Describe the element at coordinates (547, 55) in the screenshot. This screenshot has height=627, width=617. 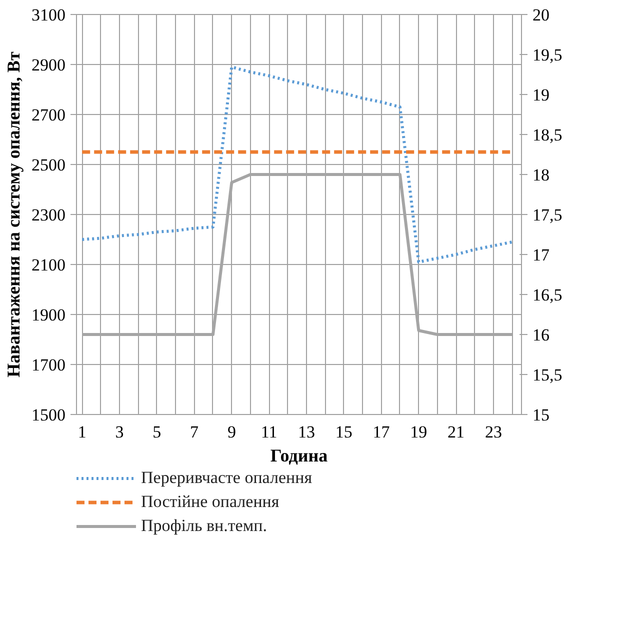
I see `y2-tick-label: 19,5` at that location.